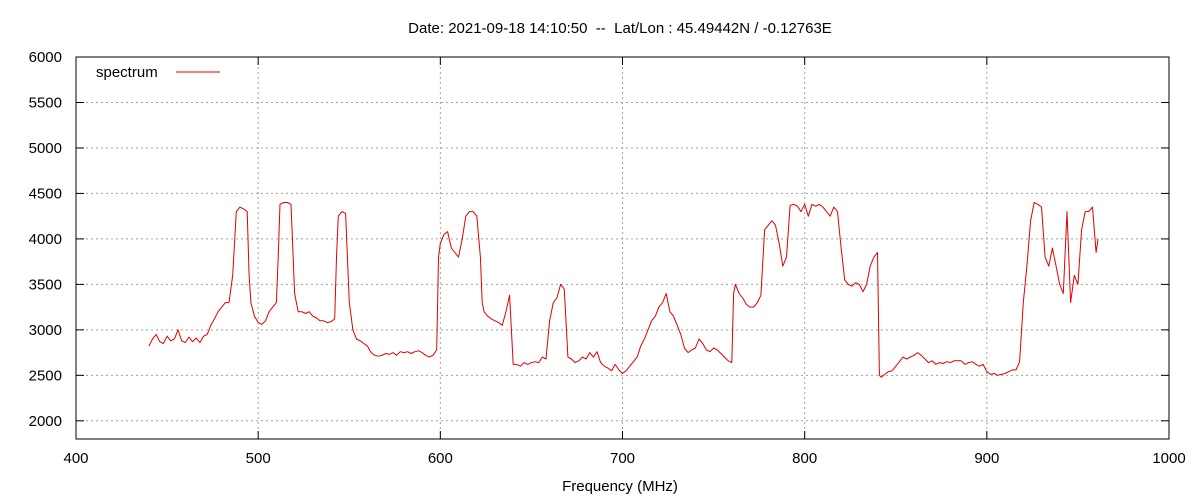 This screenshot has height=500, width=1200. I want to click on x-axis-label: Frequency (MHz), so click(620, 486).